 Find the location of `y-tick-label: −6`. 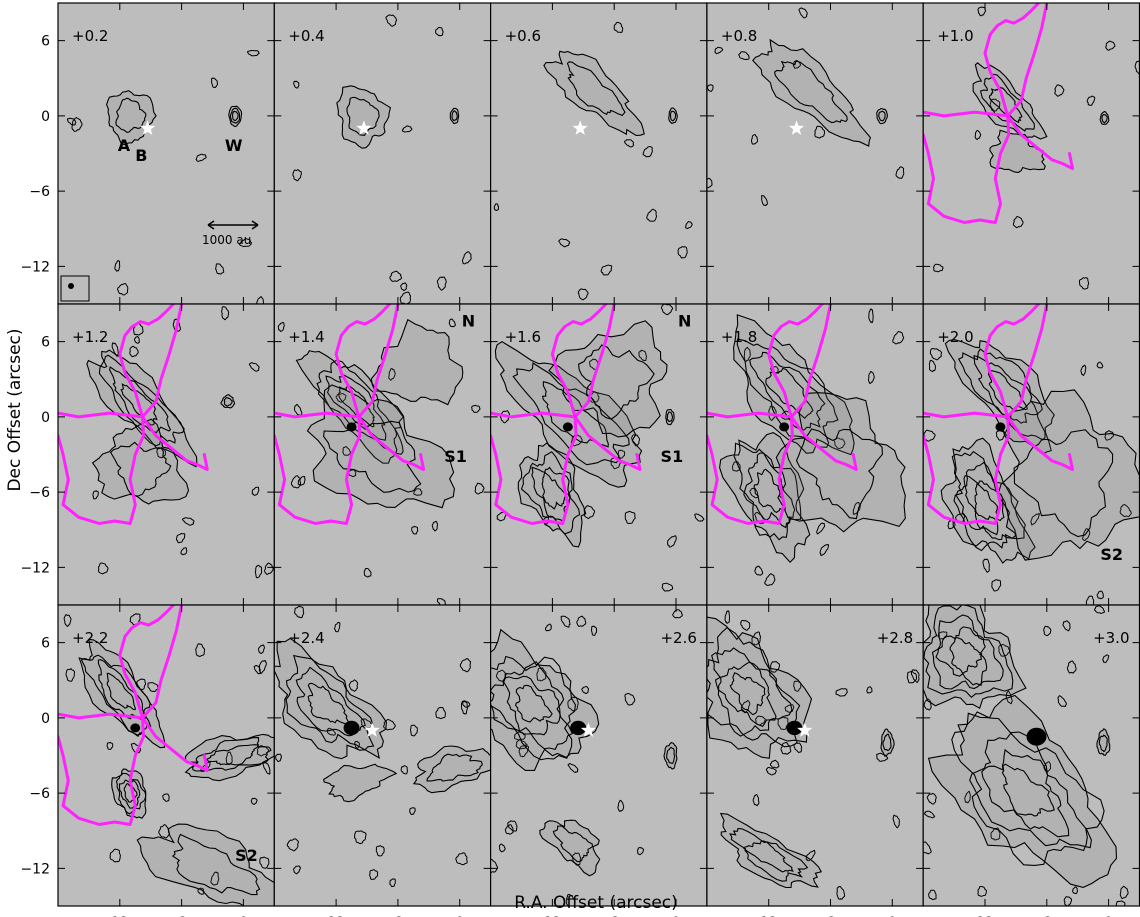

y-tick-label: −6 is located at coordinates (39, 493).